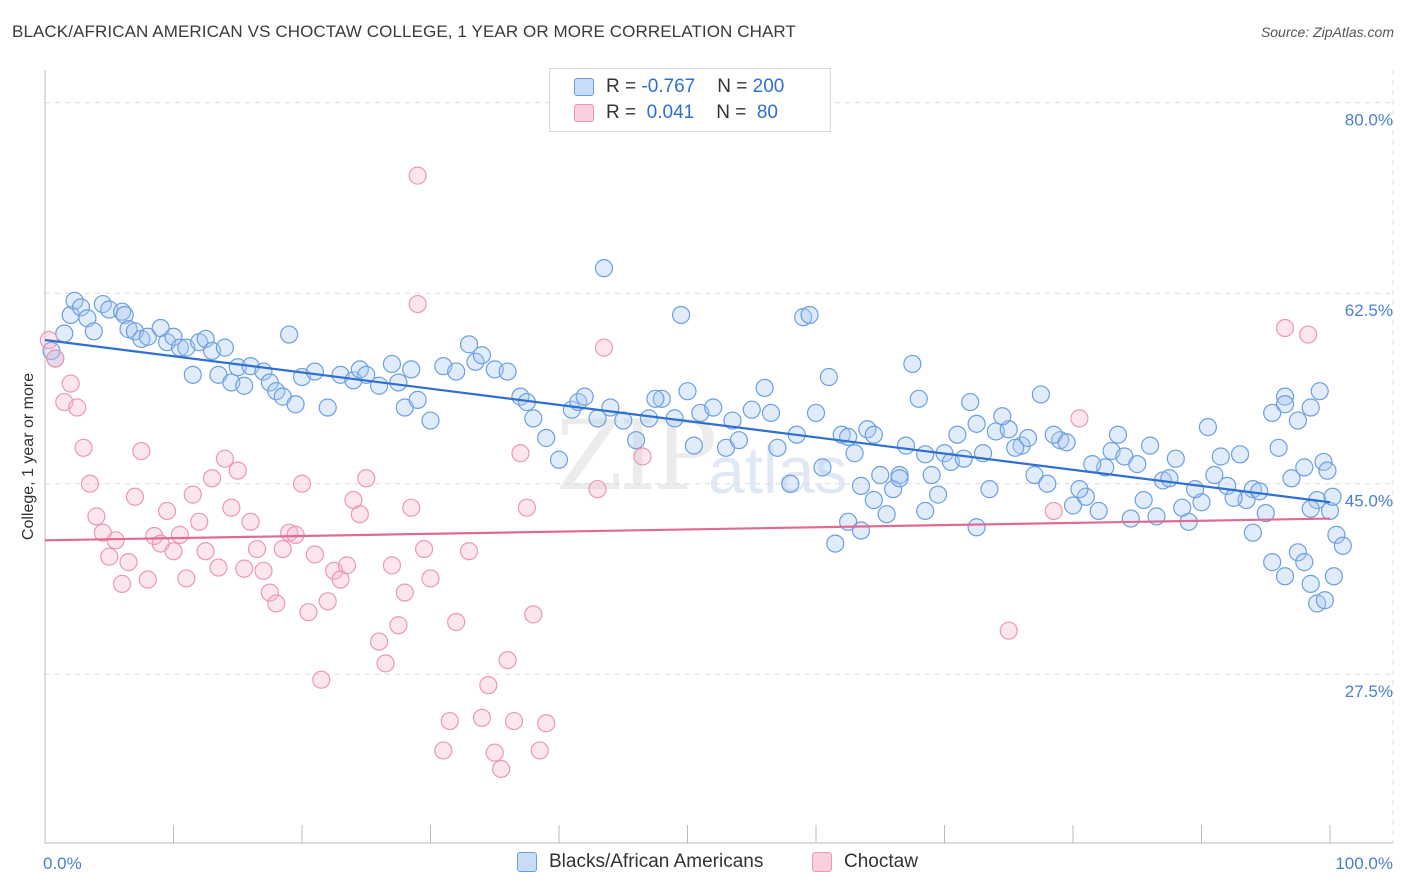 The width and height of the screenshot is (1406, 892). I want to click on legend-item-choctaw: Choctaw, so click(865, 862).